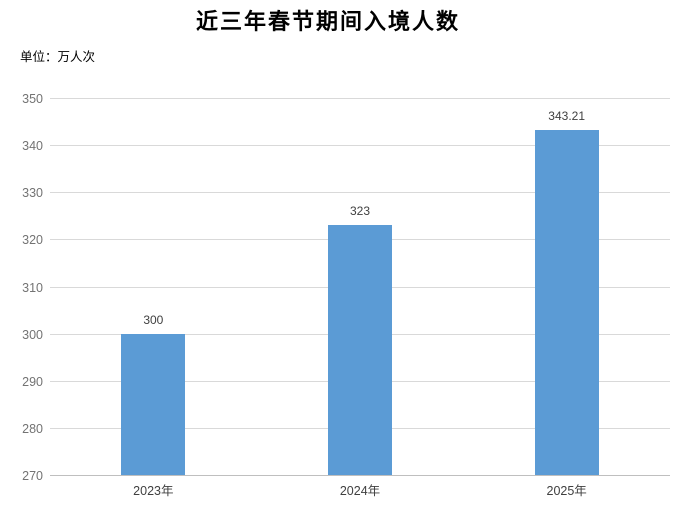 This screenshot has height=515, width=688. Describe the element at coordinates (32, 193) in the screenshot. I see `y-axis-tick-label: 330` at that location.